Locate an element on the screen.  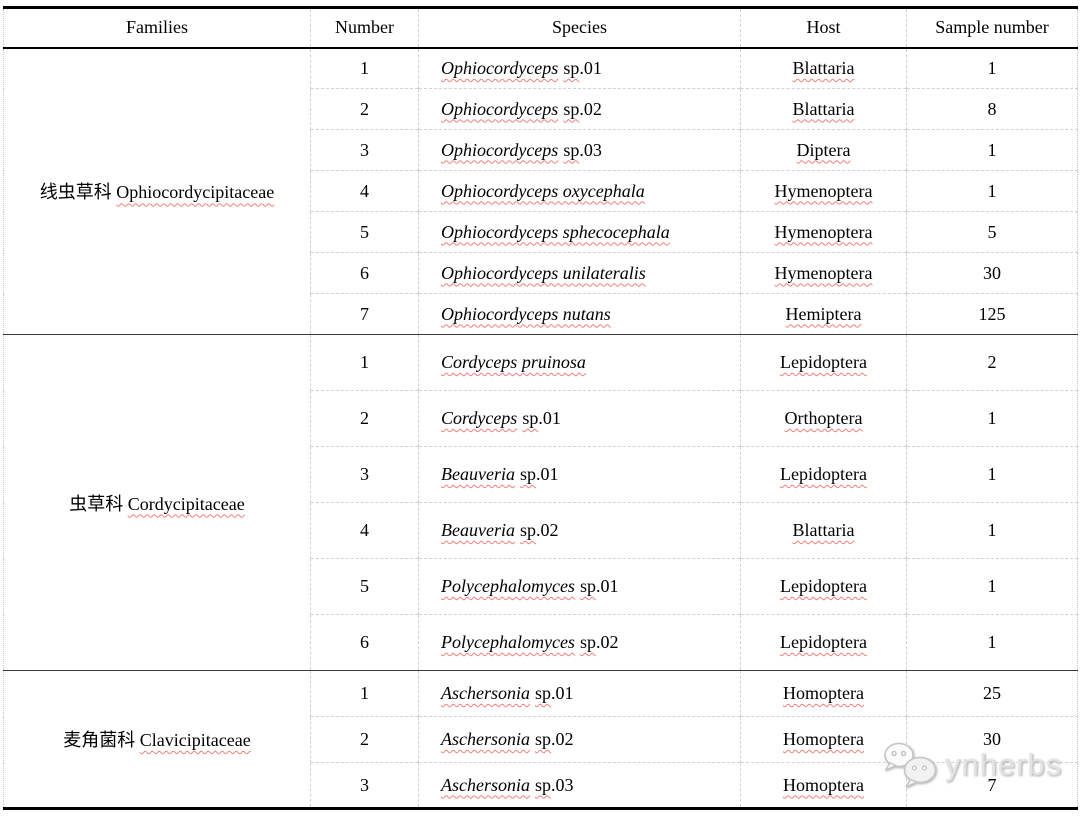
host-name: Diptera is located at coordinates (823, 149).